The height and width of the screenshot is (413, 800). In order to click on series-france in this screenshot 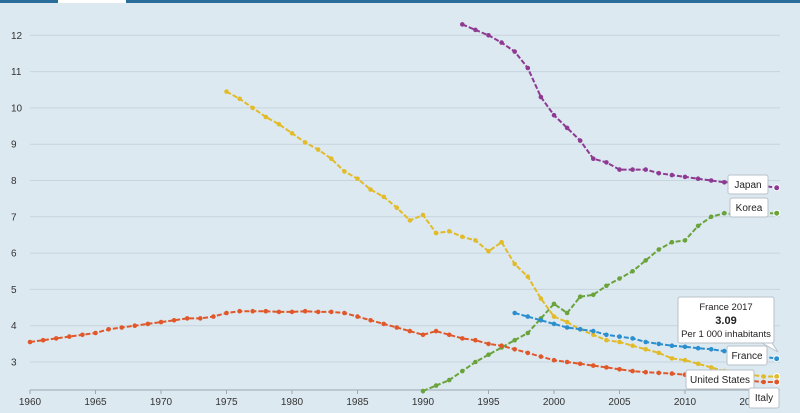, I will do `click(646, 336)`.